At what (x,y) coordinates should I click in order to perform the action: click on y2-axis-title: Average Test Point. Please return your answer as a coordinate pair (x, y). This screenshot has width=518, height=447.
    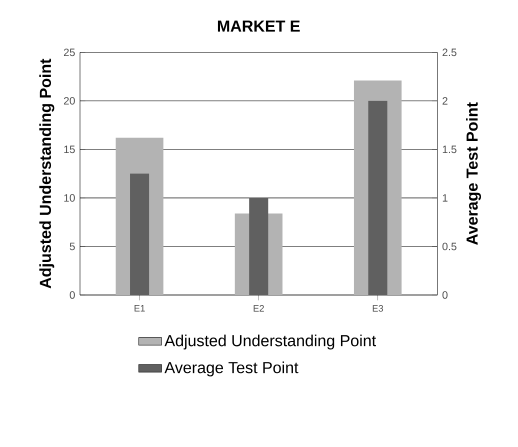
    Looking at the image, I should click on (474, 173).